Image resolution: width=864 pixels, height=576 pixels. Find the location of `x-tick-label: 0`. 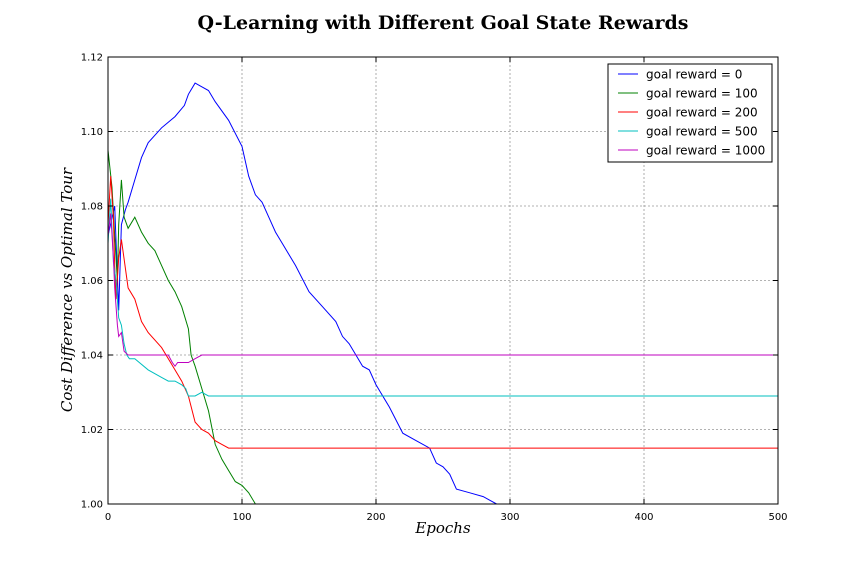

x-tick-label: 0 is located at coordinates (108, 517).